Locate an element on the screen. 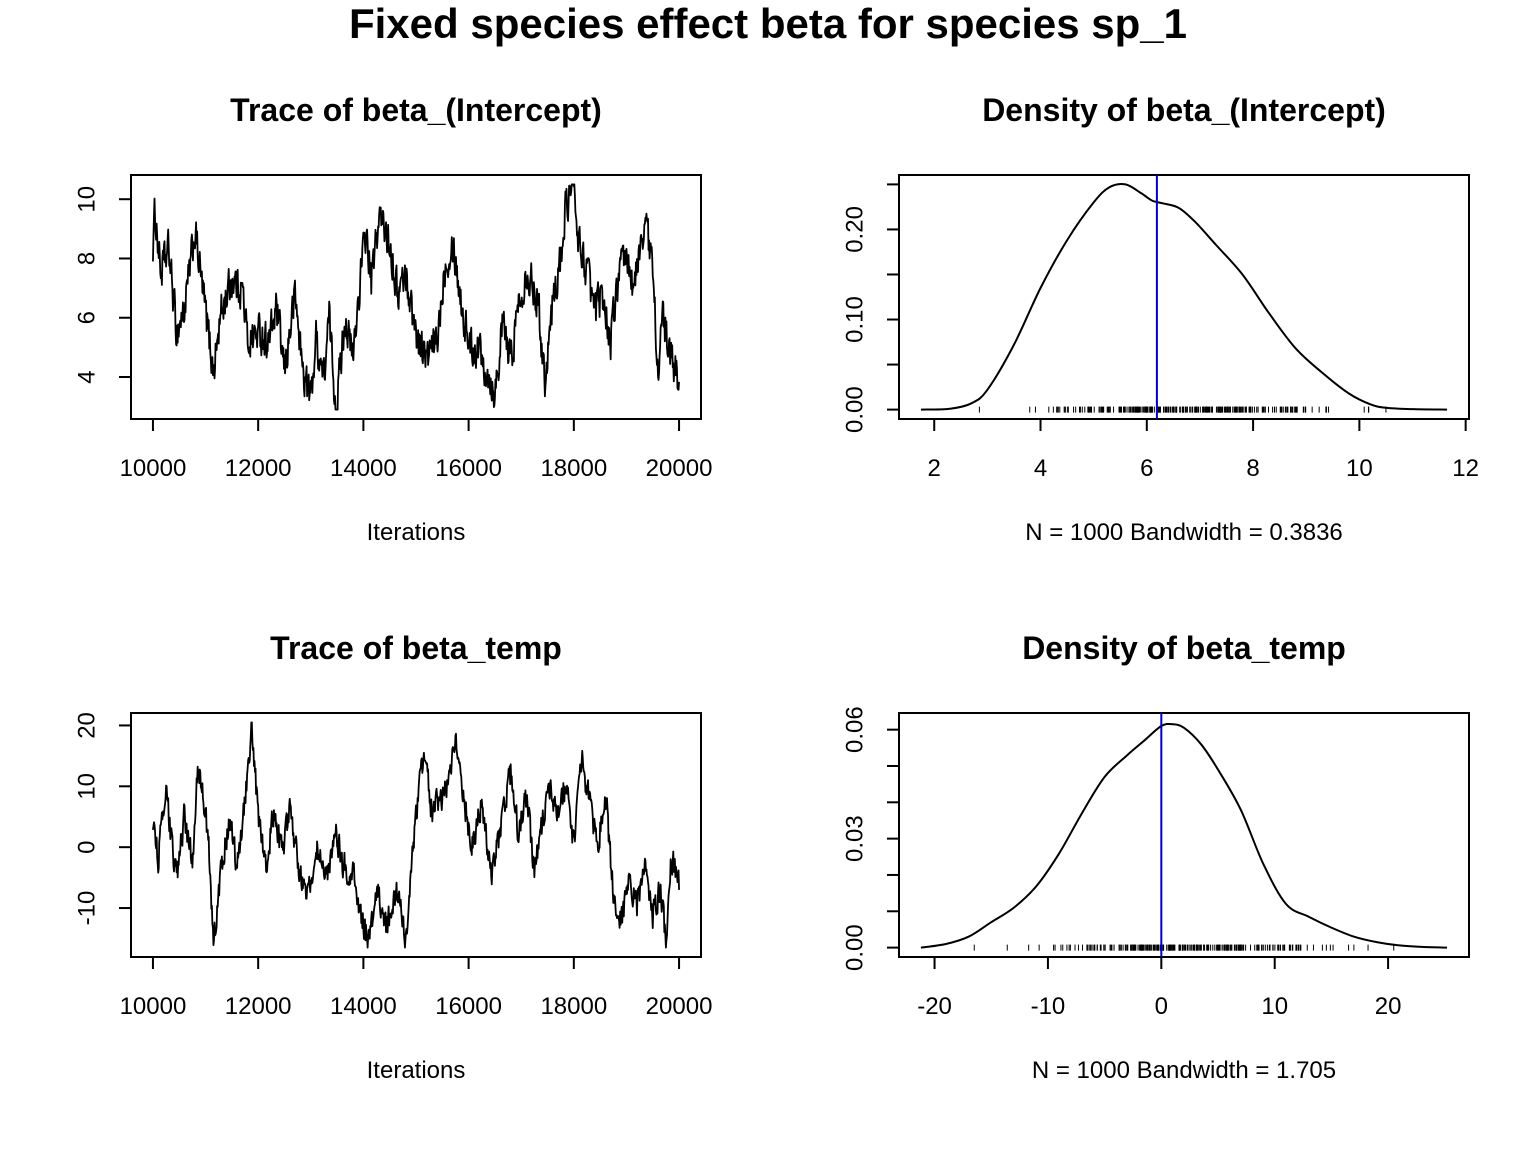 This screenshot has height=1152, width=1536. panel-title: Density of beta_temp is located at coordinates (1184, 648).